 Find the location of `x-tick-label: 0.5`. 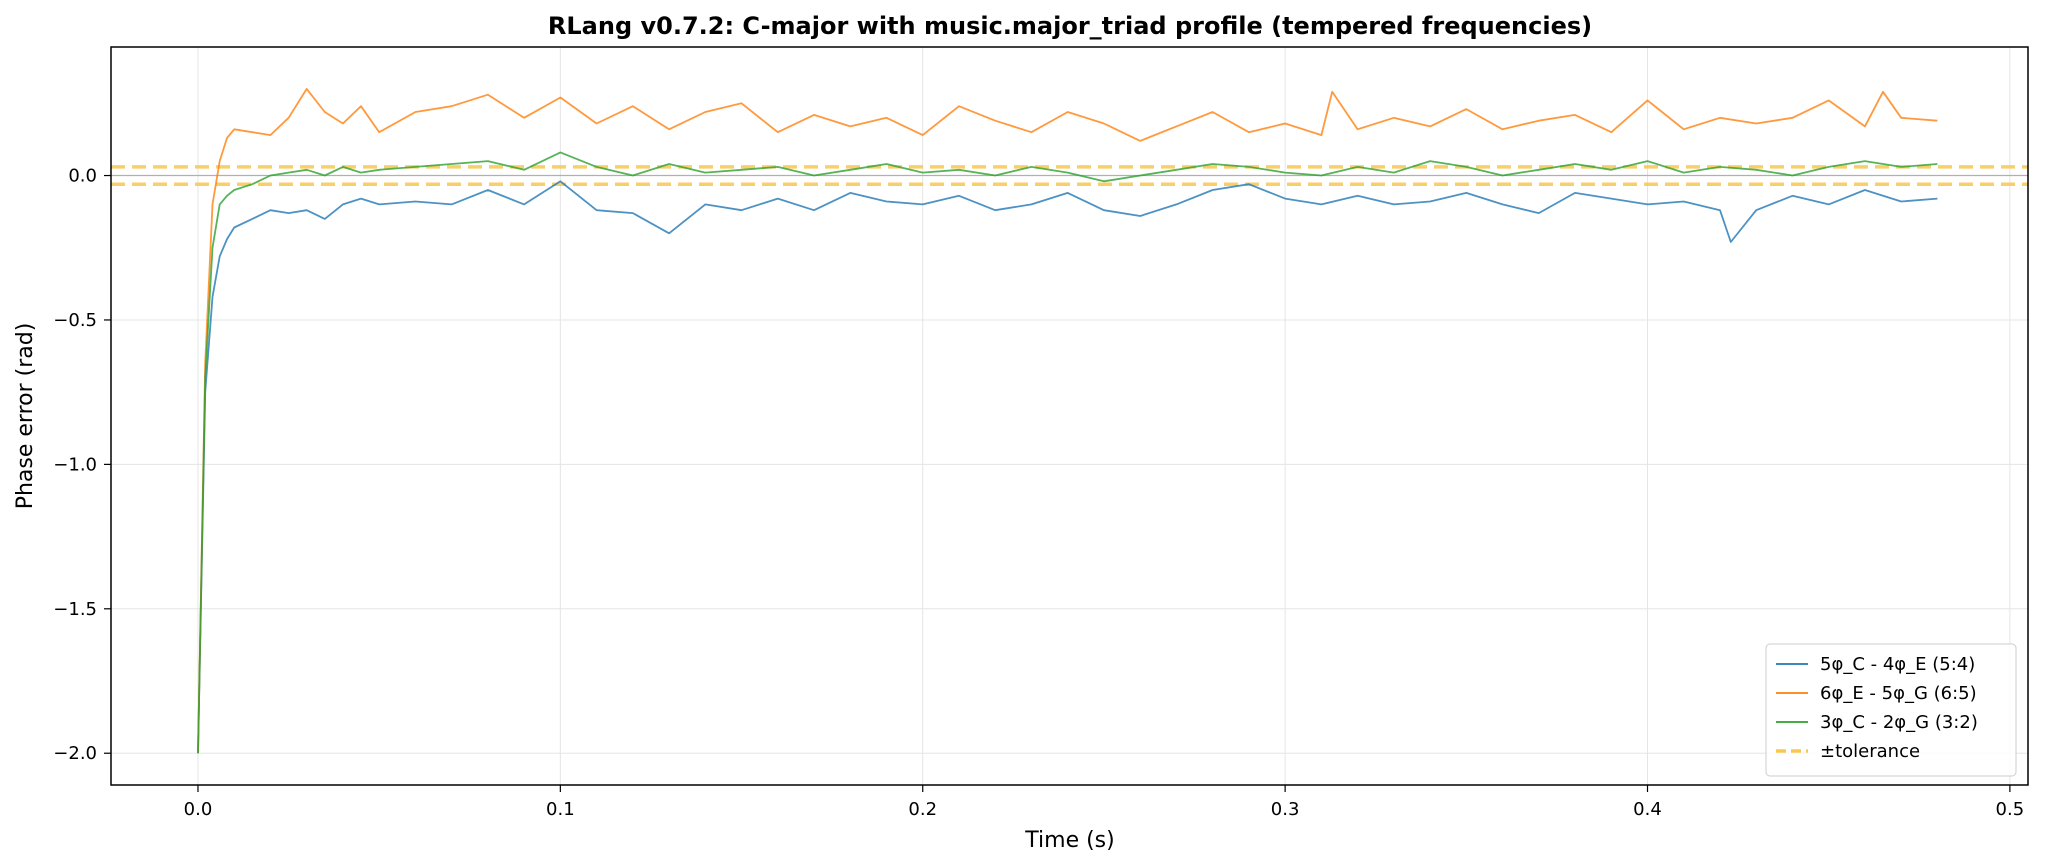

x-tick-label: 0.5 is located at coordinates (2010, 809).